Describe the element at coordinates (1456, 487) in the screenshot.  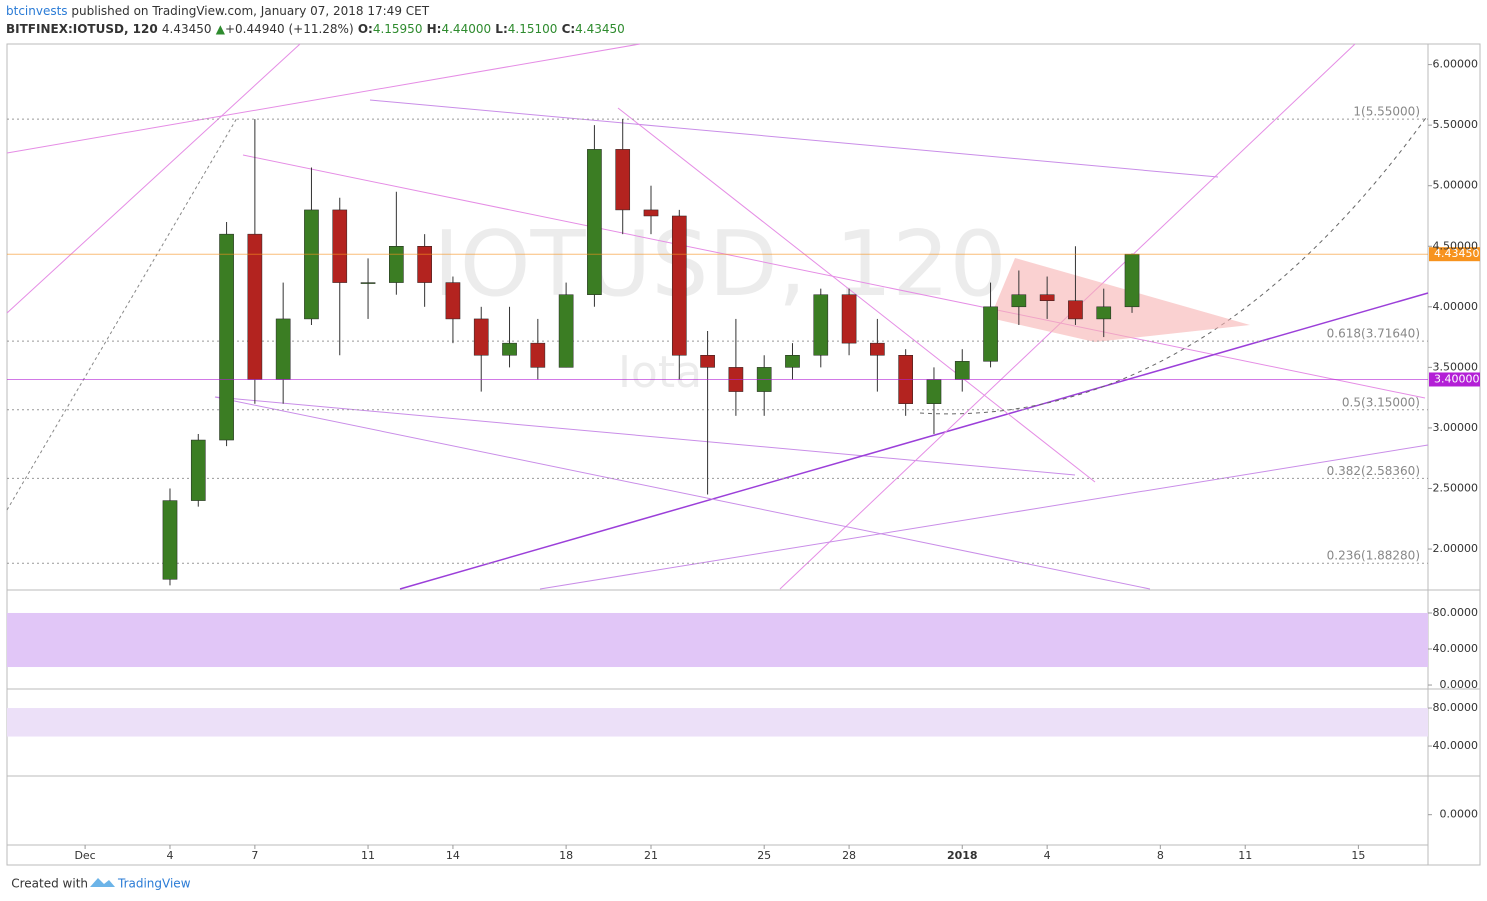
I see `y-tick-label: 2.50000` at that location.